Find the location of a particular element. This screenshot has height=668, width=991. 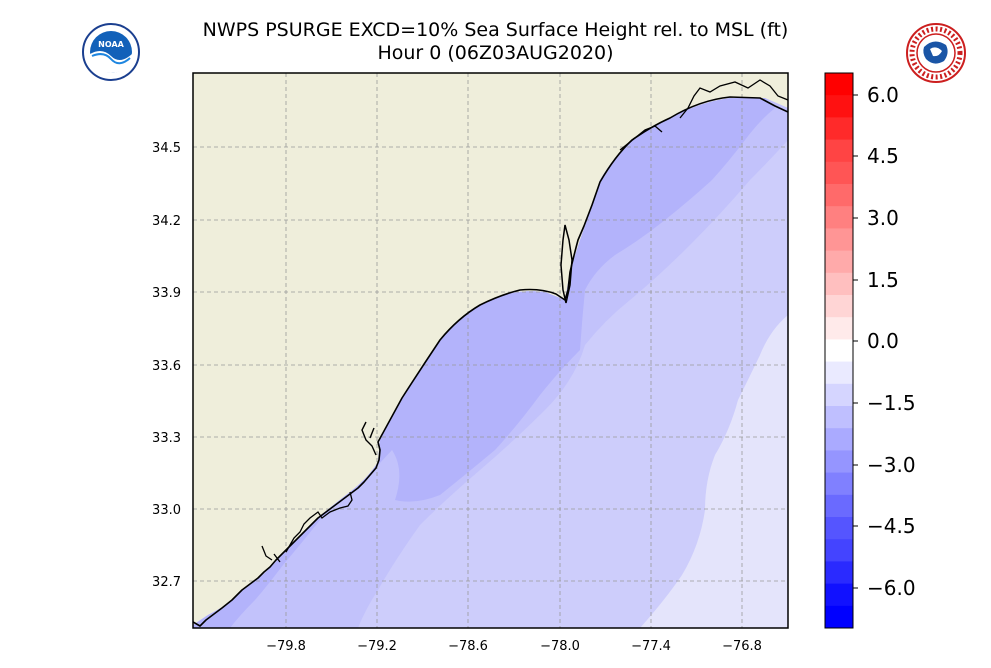

lat-label: 32.7 is located at coordinates (166, 582).